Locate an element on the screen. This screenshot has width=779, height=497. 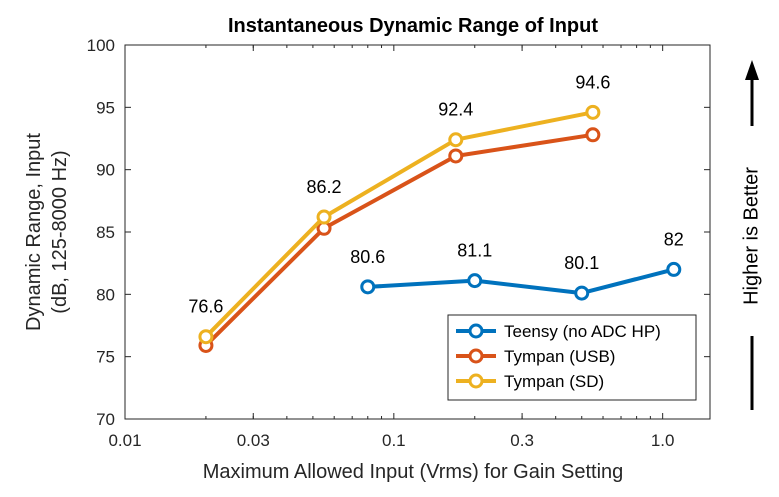
y-tick-label: 85 is located at coordinates (105, 232).